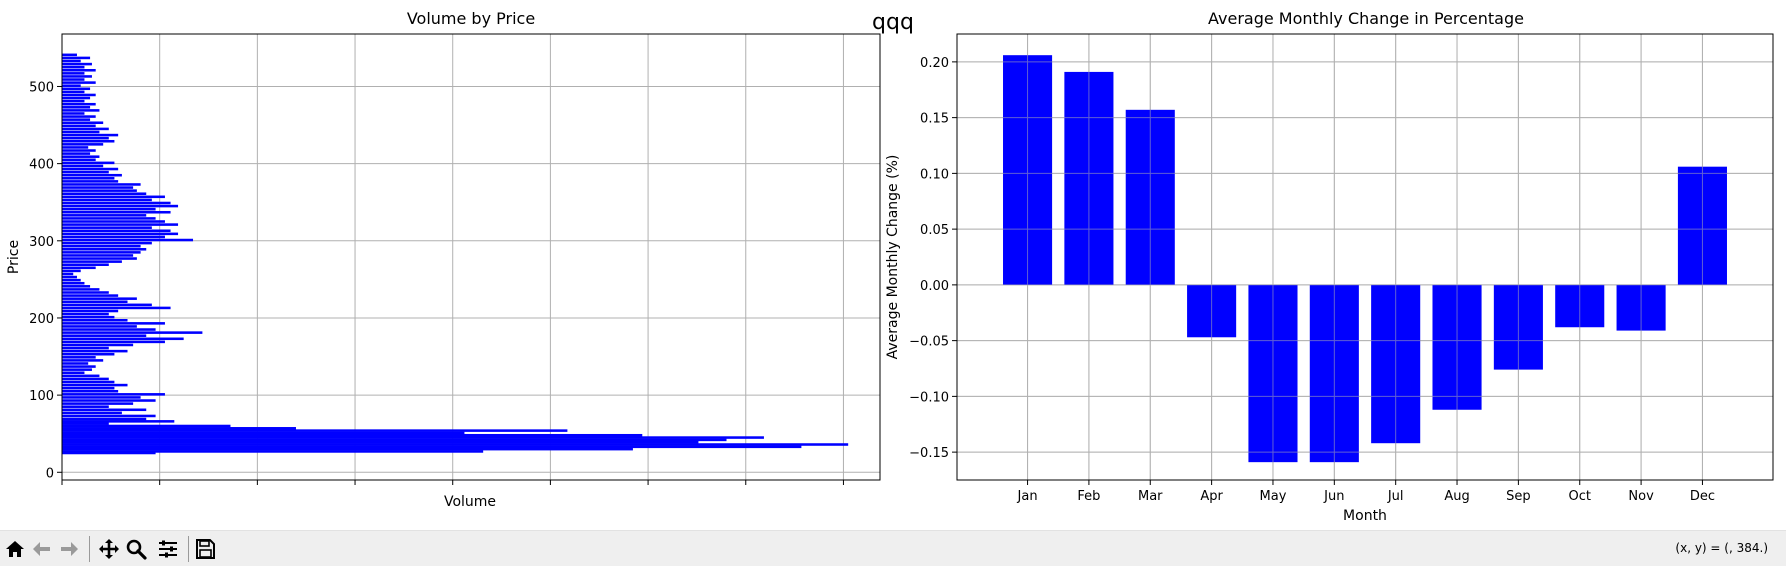 This screenshot has height=566, width=1786. What do you see at coordinates (1365, 516) in the screenshot?
I see `x-axis-label: Month` at bounding box center [1365, 516].